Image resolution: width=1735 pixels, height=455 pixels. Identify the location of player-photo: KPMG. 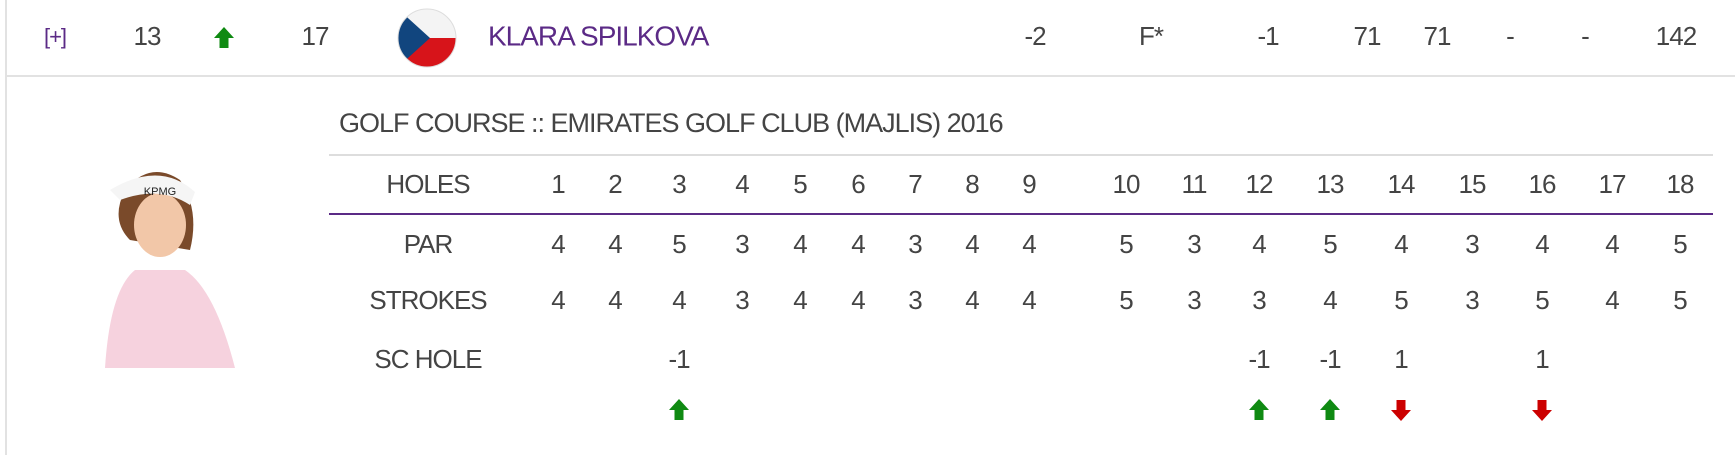
(170, 270).